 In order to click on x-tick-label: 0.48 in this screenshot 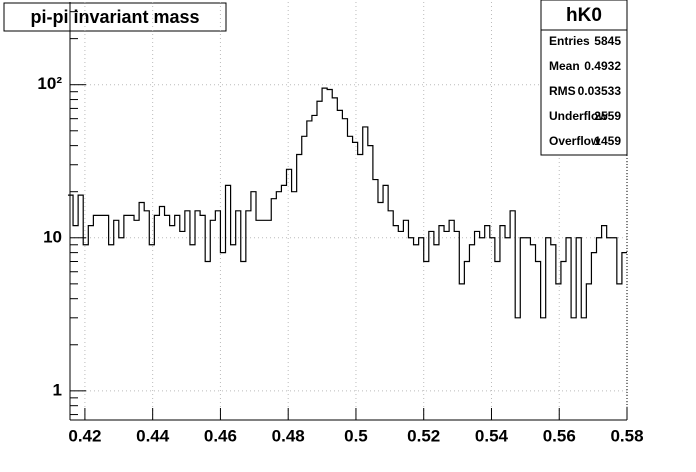, I will do `click(288, 435)`.